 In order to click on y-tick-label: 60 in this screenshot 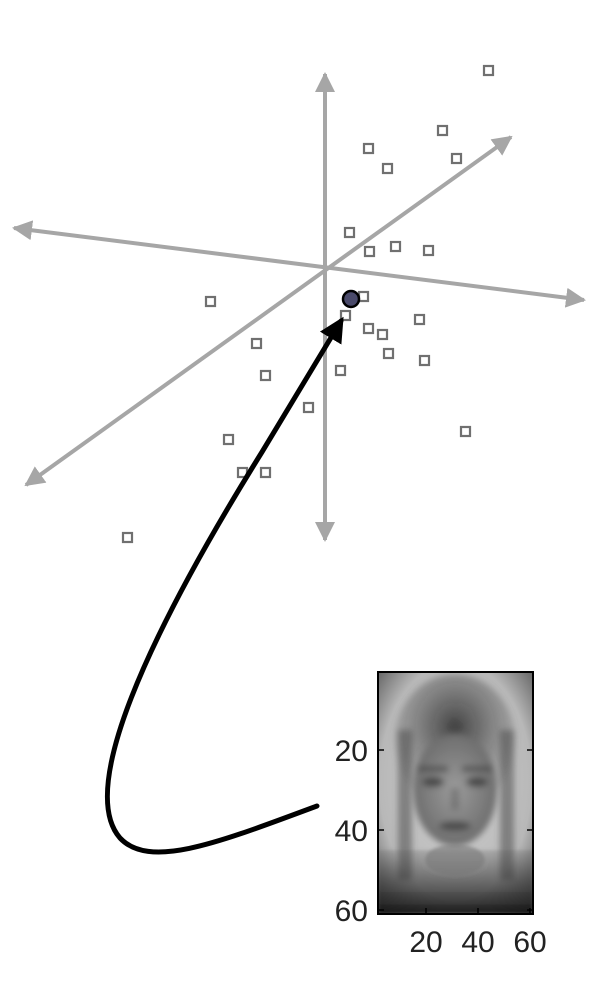, I will do `click(351, 911)`.